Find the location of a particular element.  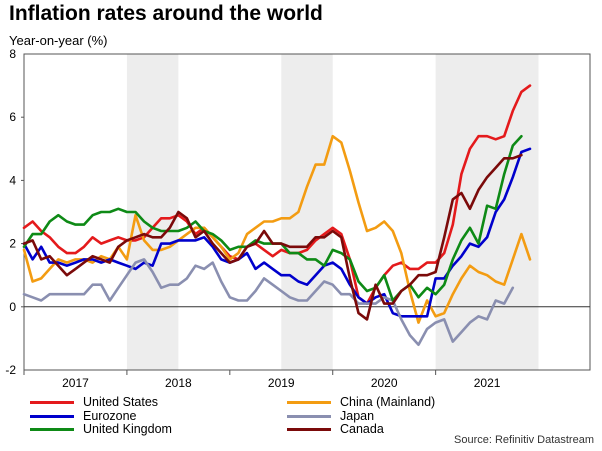

legend-item-united-kingdom: United Kingdom is located at coordinates (101, 429).